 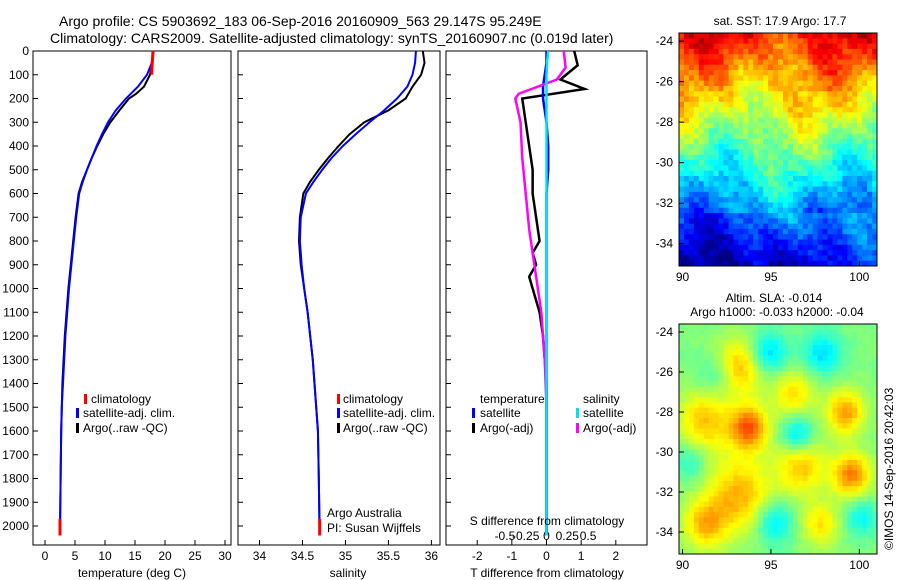 I want to click on temperature-series-line, so click(x=152, y=62).